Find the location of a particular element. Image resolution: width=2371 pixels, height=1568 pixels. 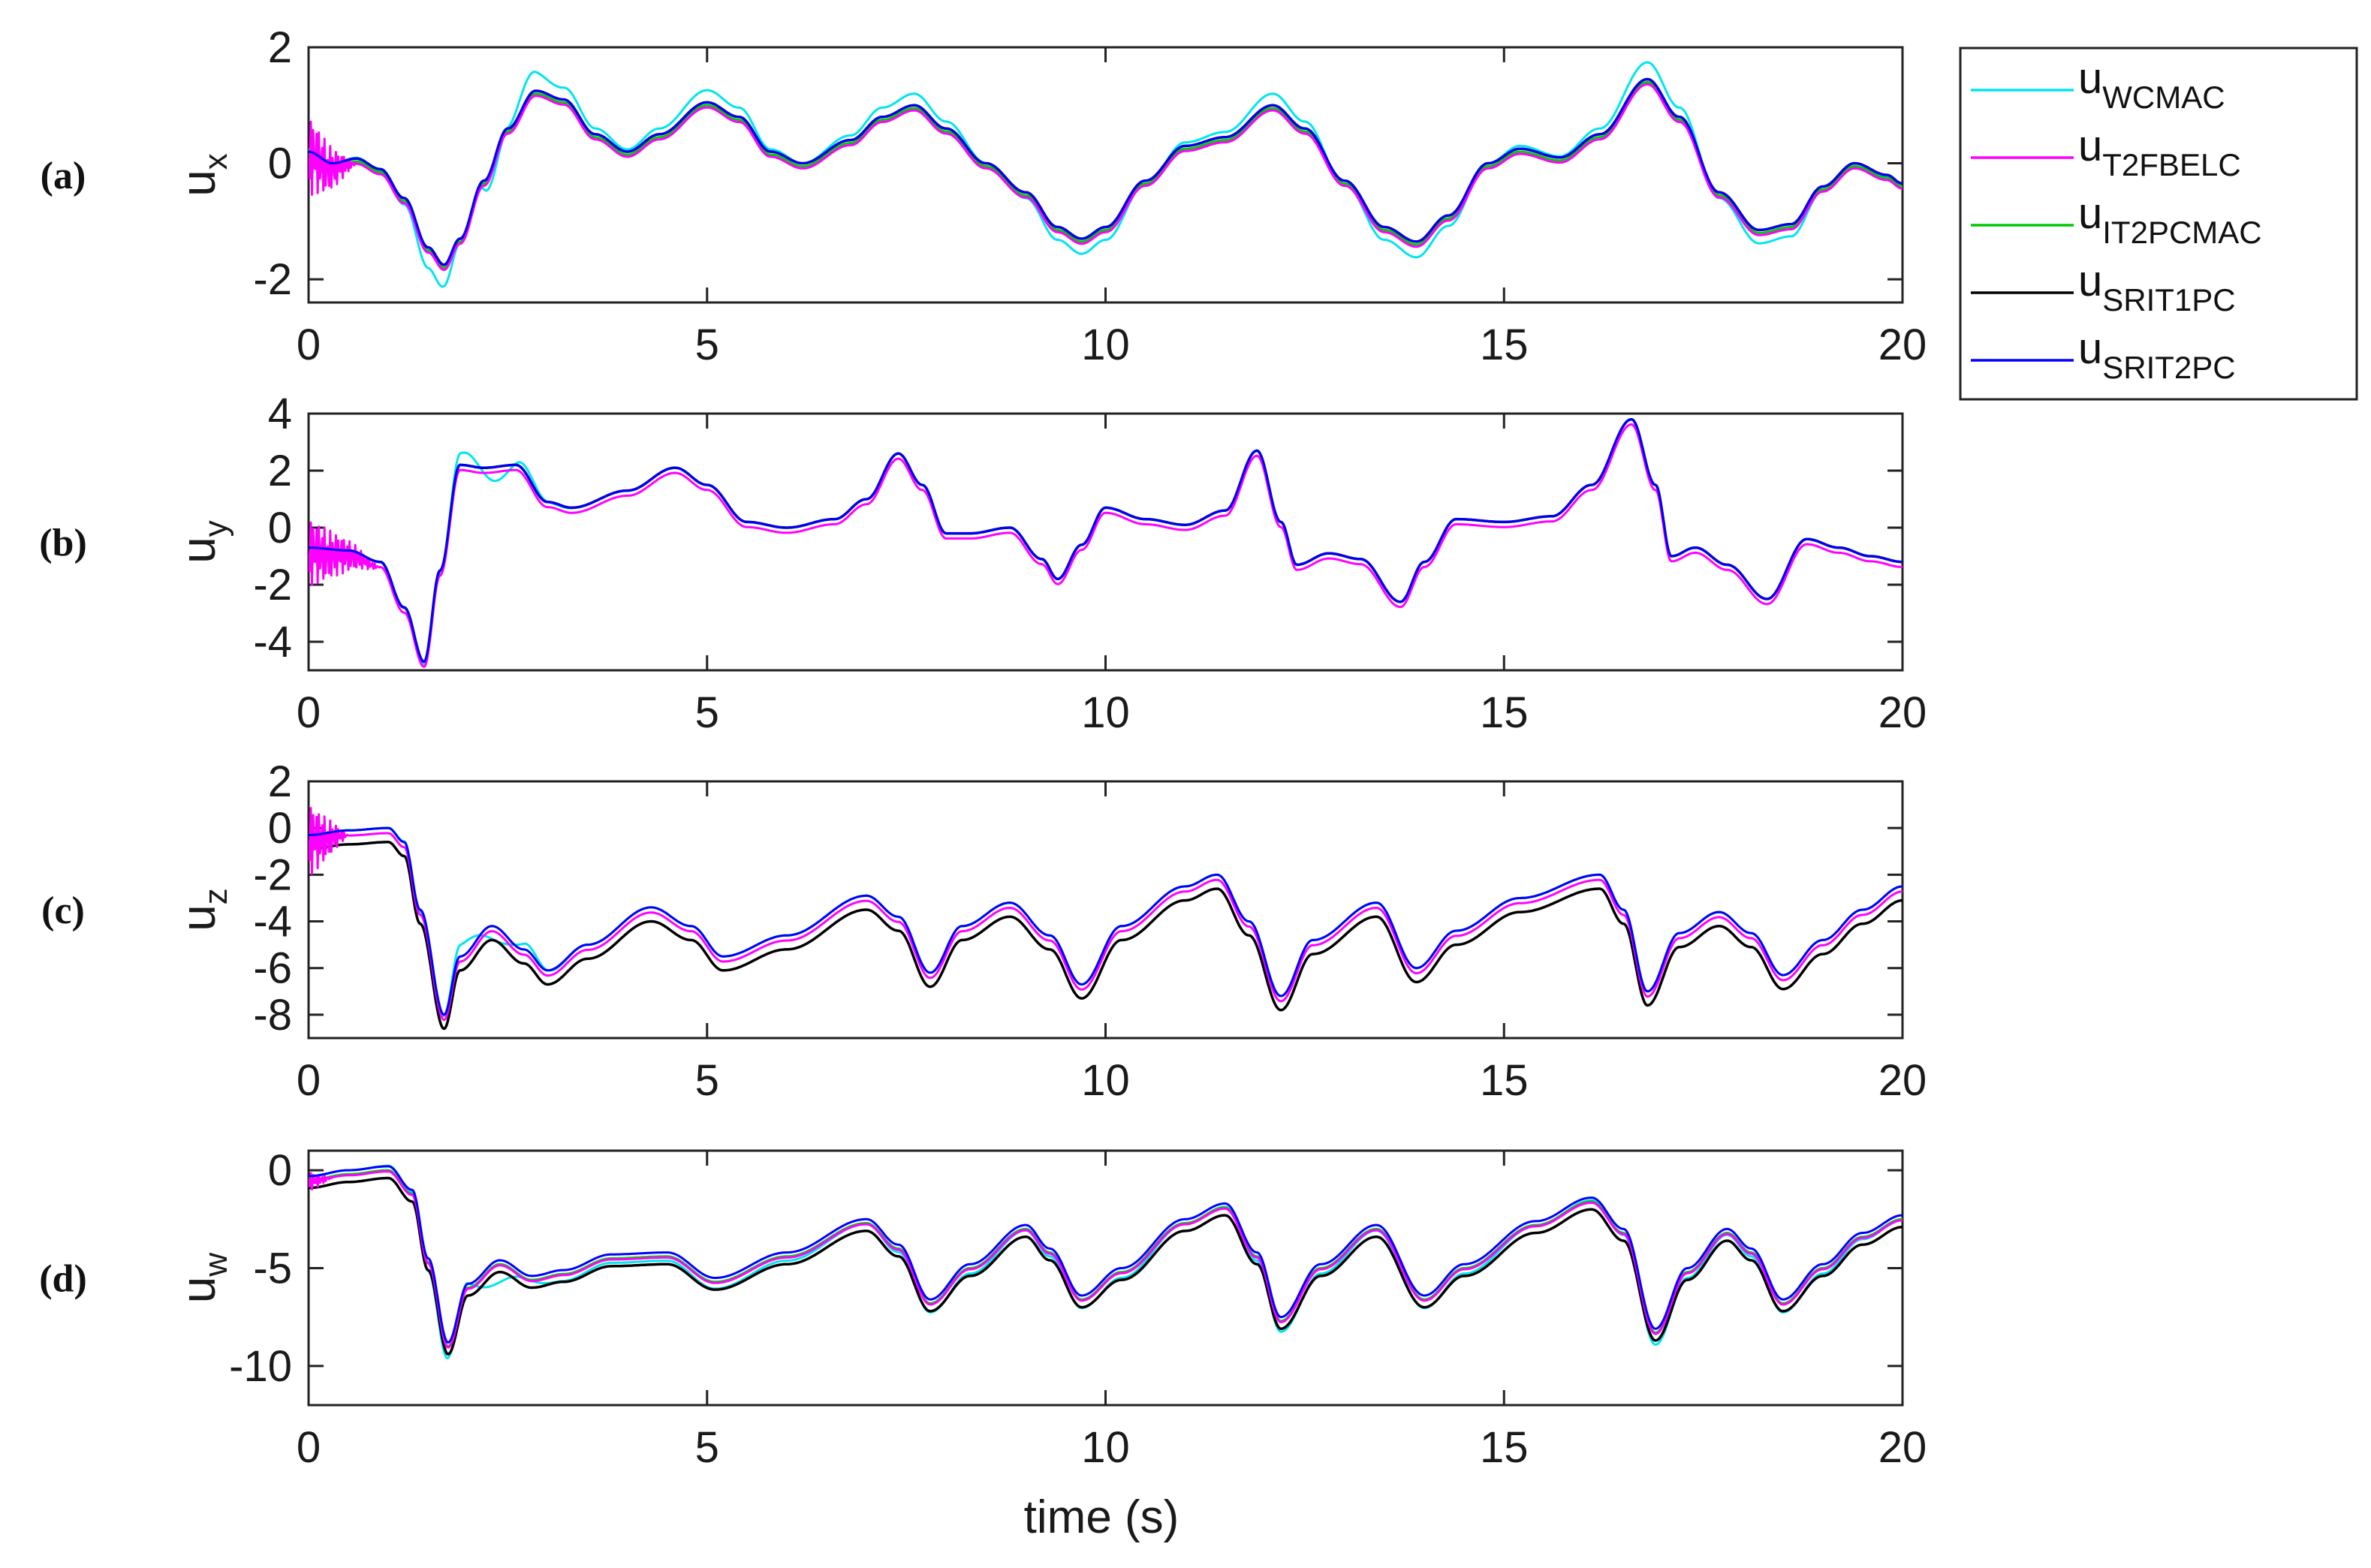

x-axis-label: time (s) is located at coordinates (1101, 1517).